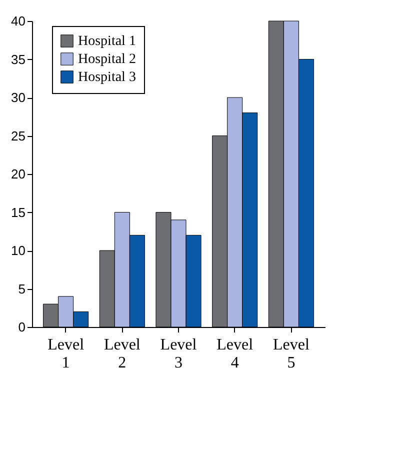 This screenshot has width=417, height=473. Describe the element at coordinates (107, 59) in the screenshot. I see `legend-label: Hospital 2` at that location.